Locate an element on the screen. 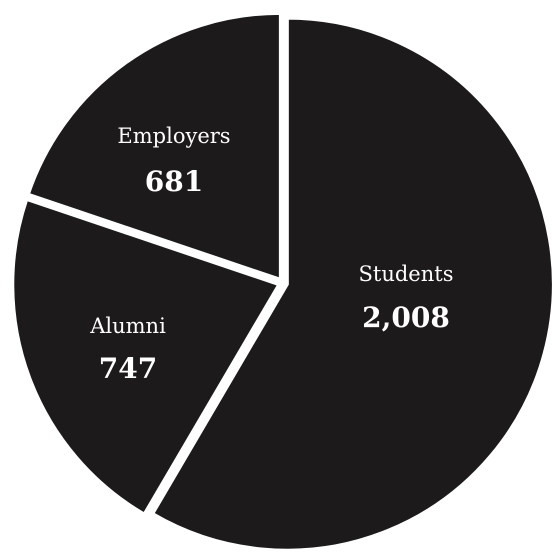 The height and width of the screenshot is (555, 552). slice-label-students: Students is located at coordinates (406, 274).